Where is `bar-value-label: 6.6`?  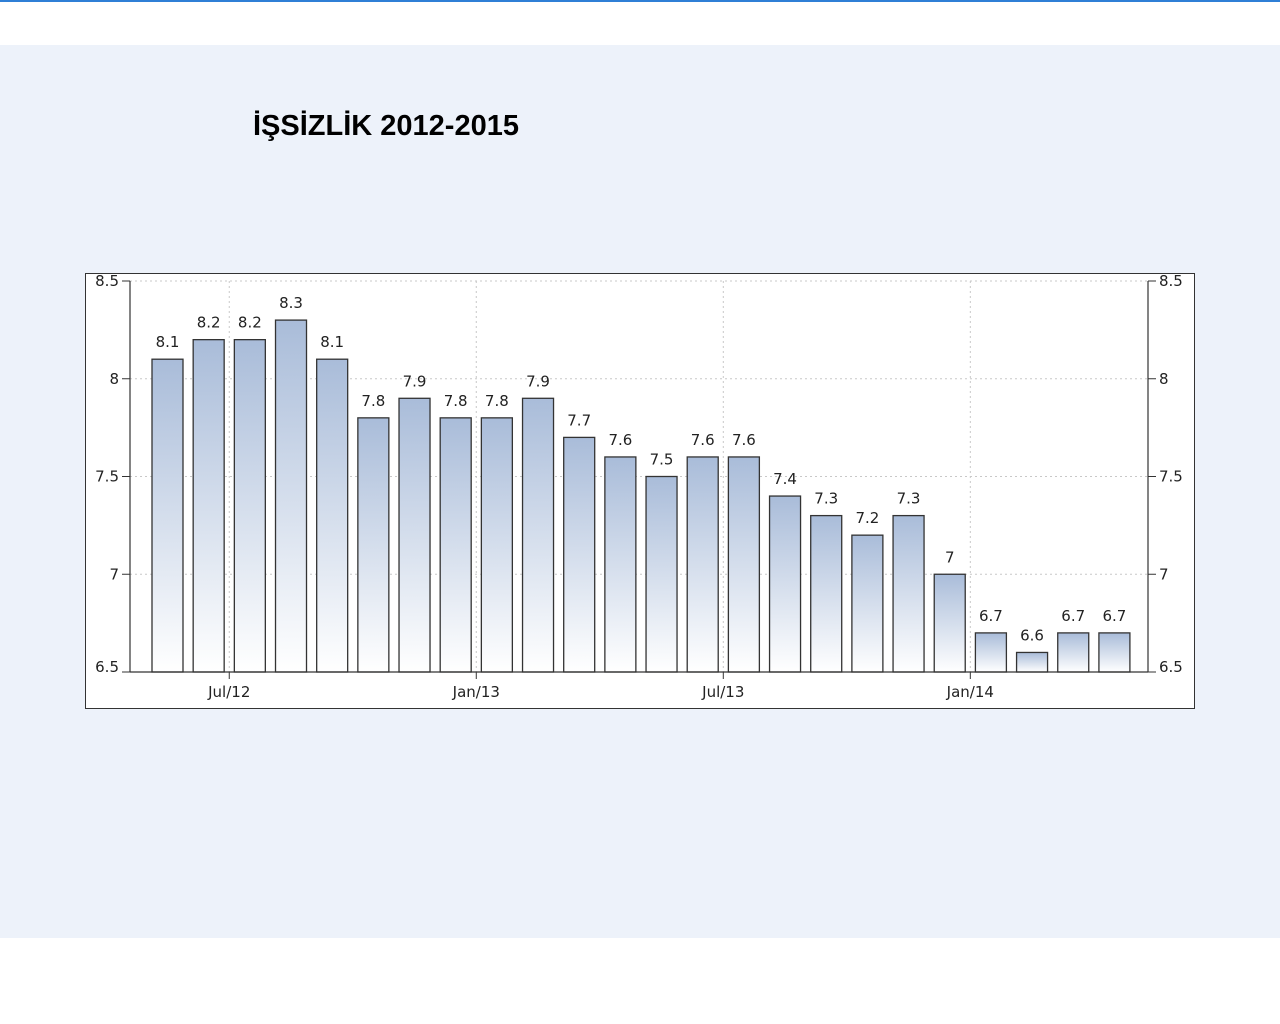
bar-value-label: 6.6 is located at coordinates (1032, 635).